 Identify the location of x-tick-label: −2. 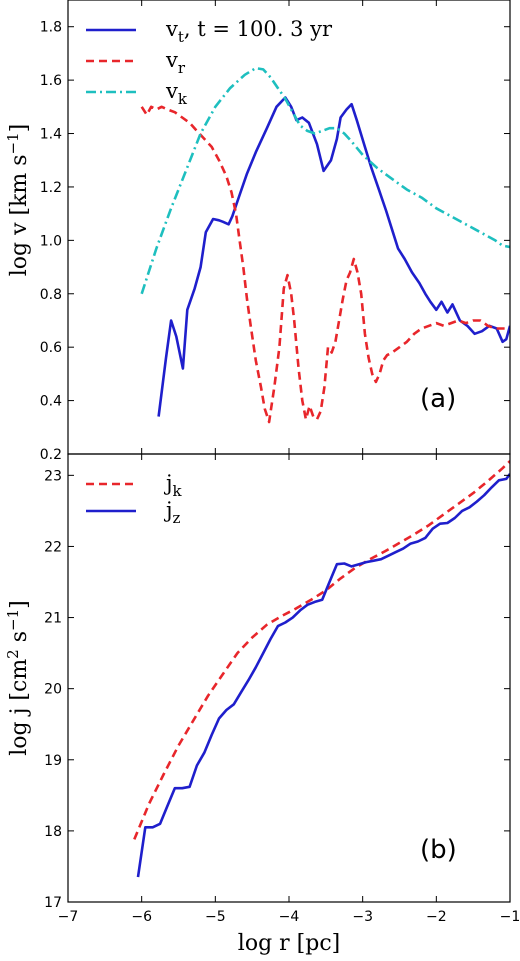
(436, 917).